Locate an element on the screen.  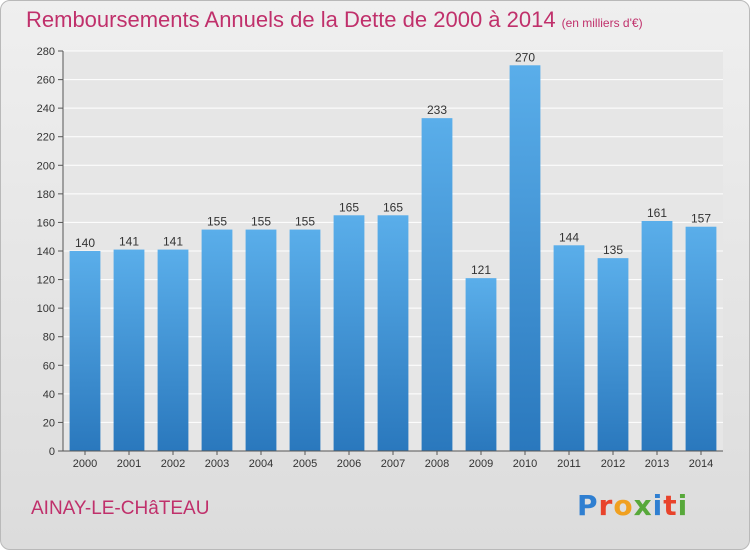
data-label-2005: 155 is located at coordinates (305, 222).